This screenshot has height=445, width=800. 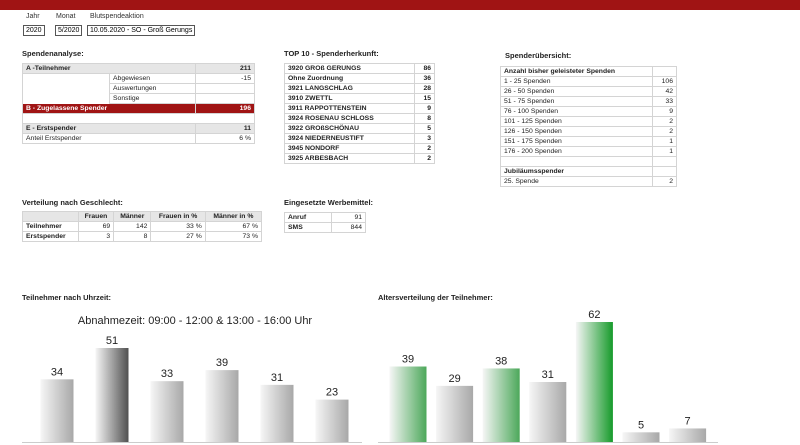 What do you see at coordinates (424, 88) in the screenshot?
I see `cell: 28` at bounding box center [424, 88].